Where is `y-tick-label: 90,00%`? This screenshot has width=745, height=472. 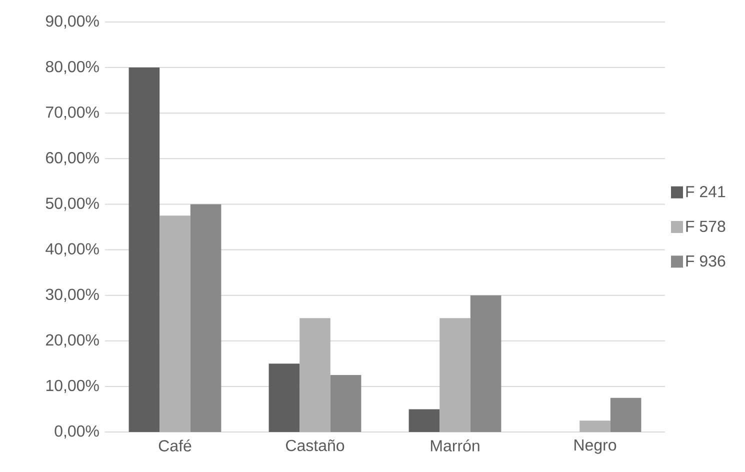 y-tick-label: 90,00% is located at coordinates (72, 22).